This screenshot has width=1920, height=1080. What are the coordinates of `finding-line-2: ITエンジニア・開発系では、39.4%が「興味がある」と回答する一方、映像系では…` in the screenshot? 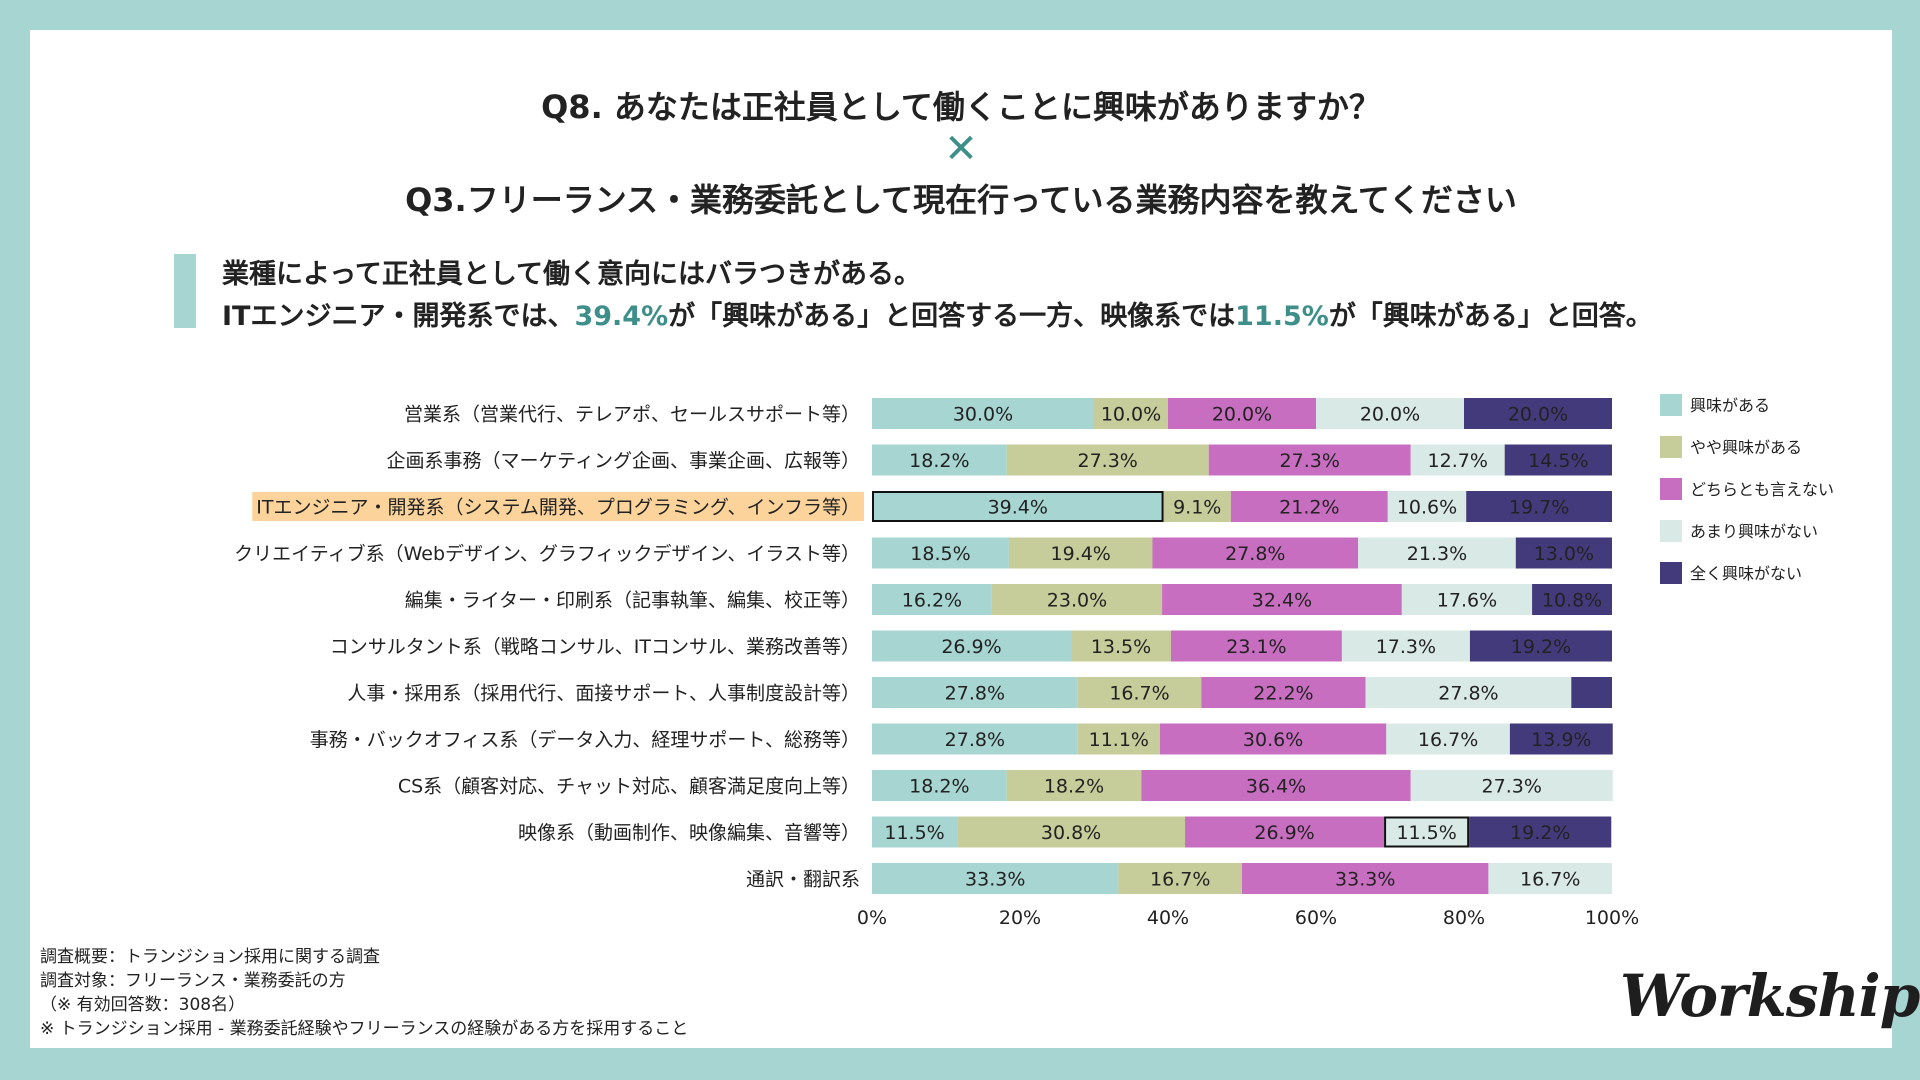 It's located at (937, 313).